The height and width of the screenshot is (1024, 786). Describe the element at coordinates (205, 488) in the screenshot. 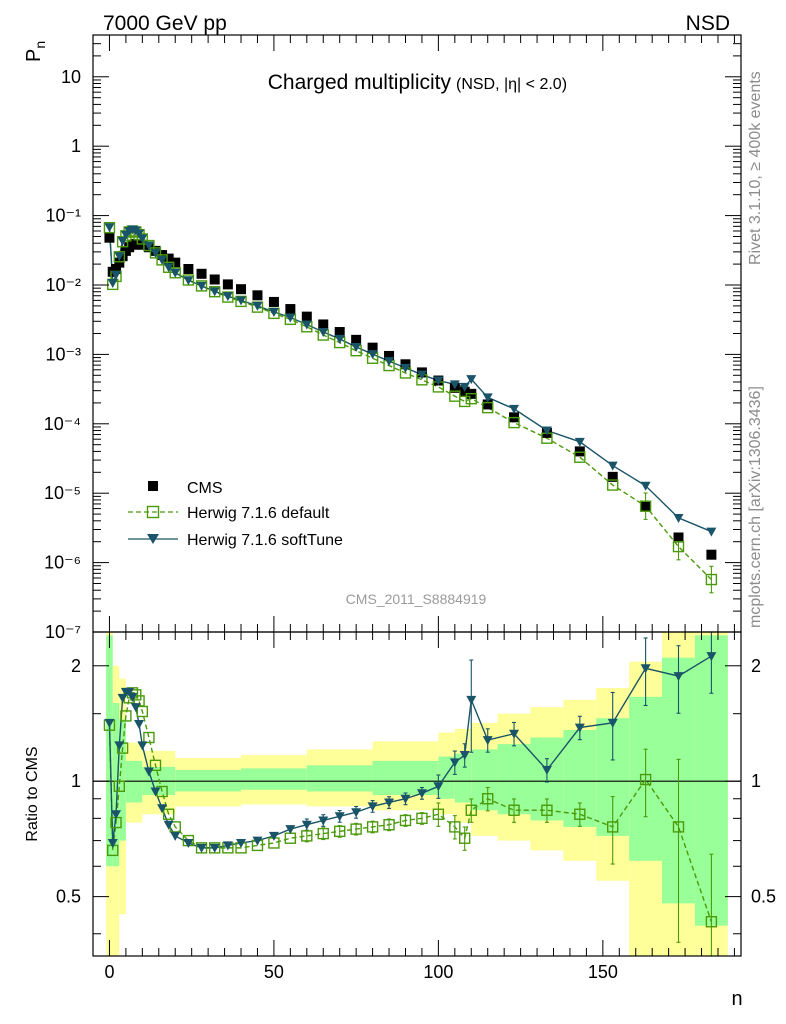

I see `legend-cms-label: CMS` at that location.